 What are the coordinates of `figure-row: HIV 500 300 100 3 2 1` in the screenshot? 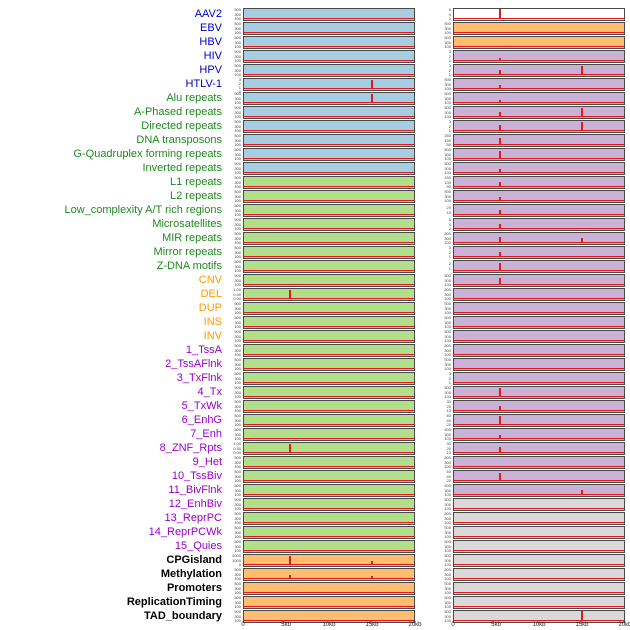 It's located at (315, 57).